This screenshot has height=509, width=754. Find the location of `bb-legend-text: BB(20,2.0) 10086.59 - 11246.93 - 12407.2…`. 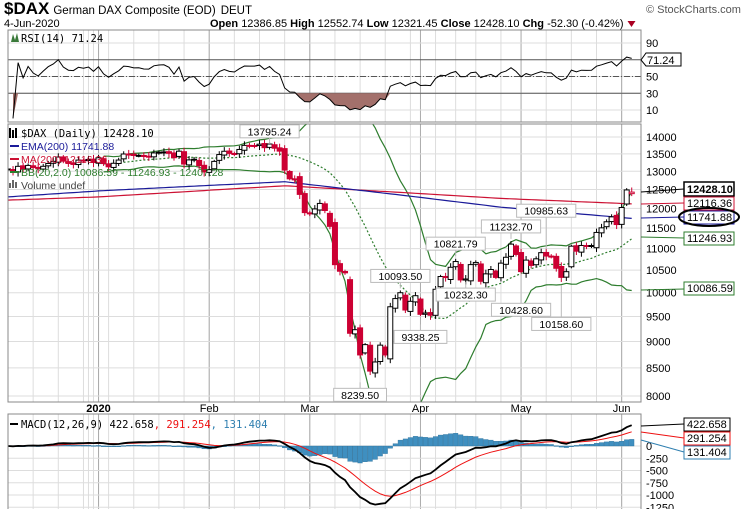

bb-legend-text: BB(20,2.0) 10086.59 - 11246.93 - 12407.2… is located at coordinates (122, 173).